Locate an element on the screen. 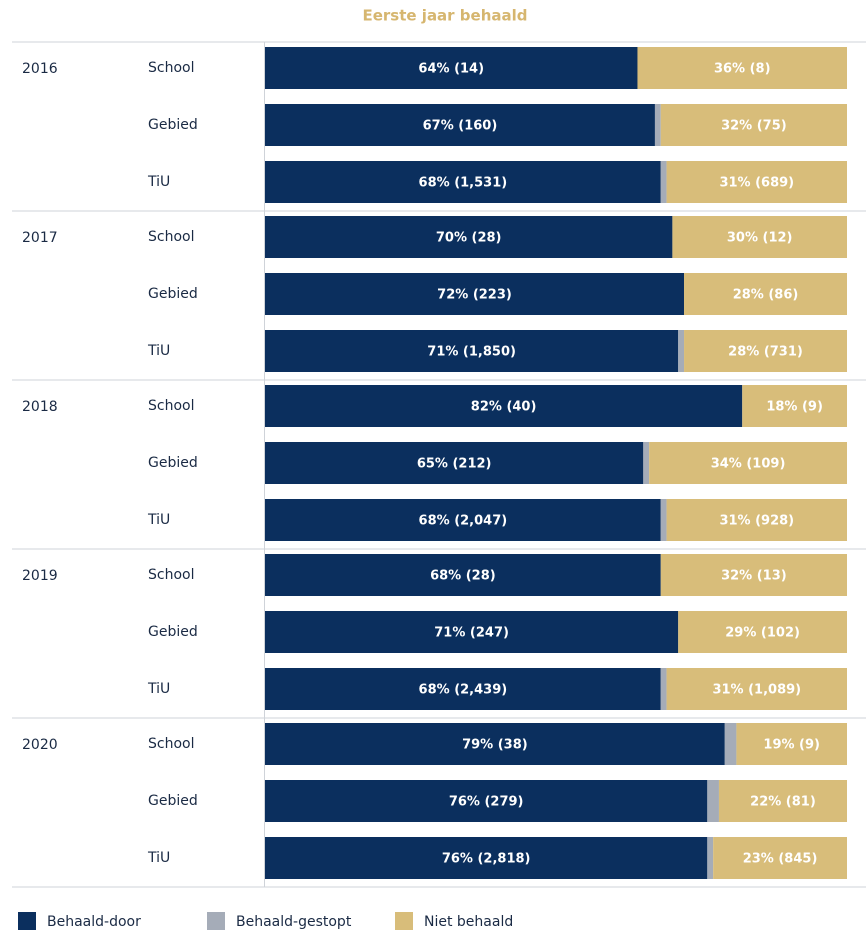 The image size is (866, 932). value-label: 31% (928) is located at coordinates (756, 521).